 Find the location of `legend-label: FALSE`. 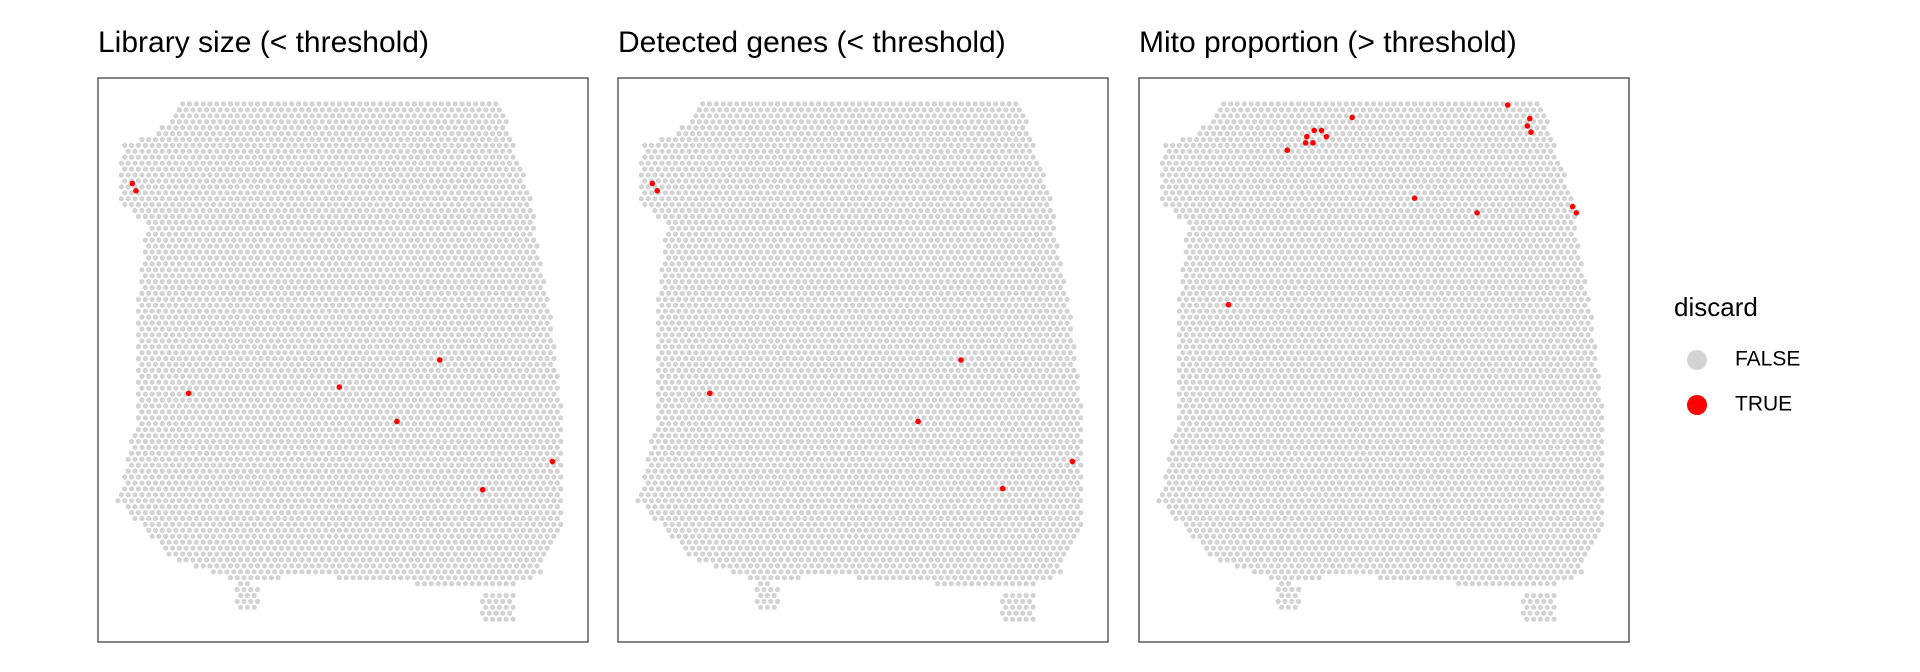

legend-label: FALSE is located at coordinates (1767, 359).